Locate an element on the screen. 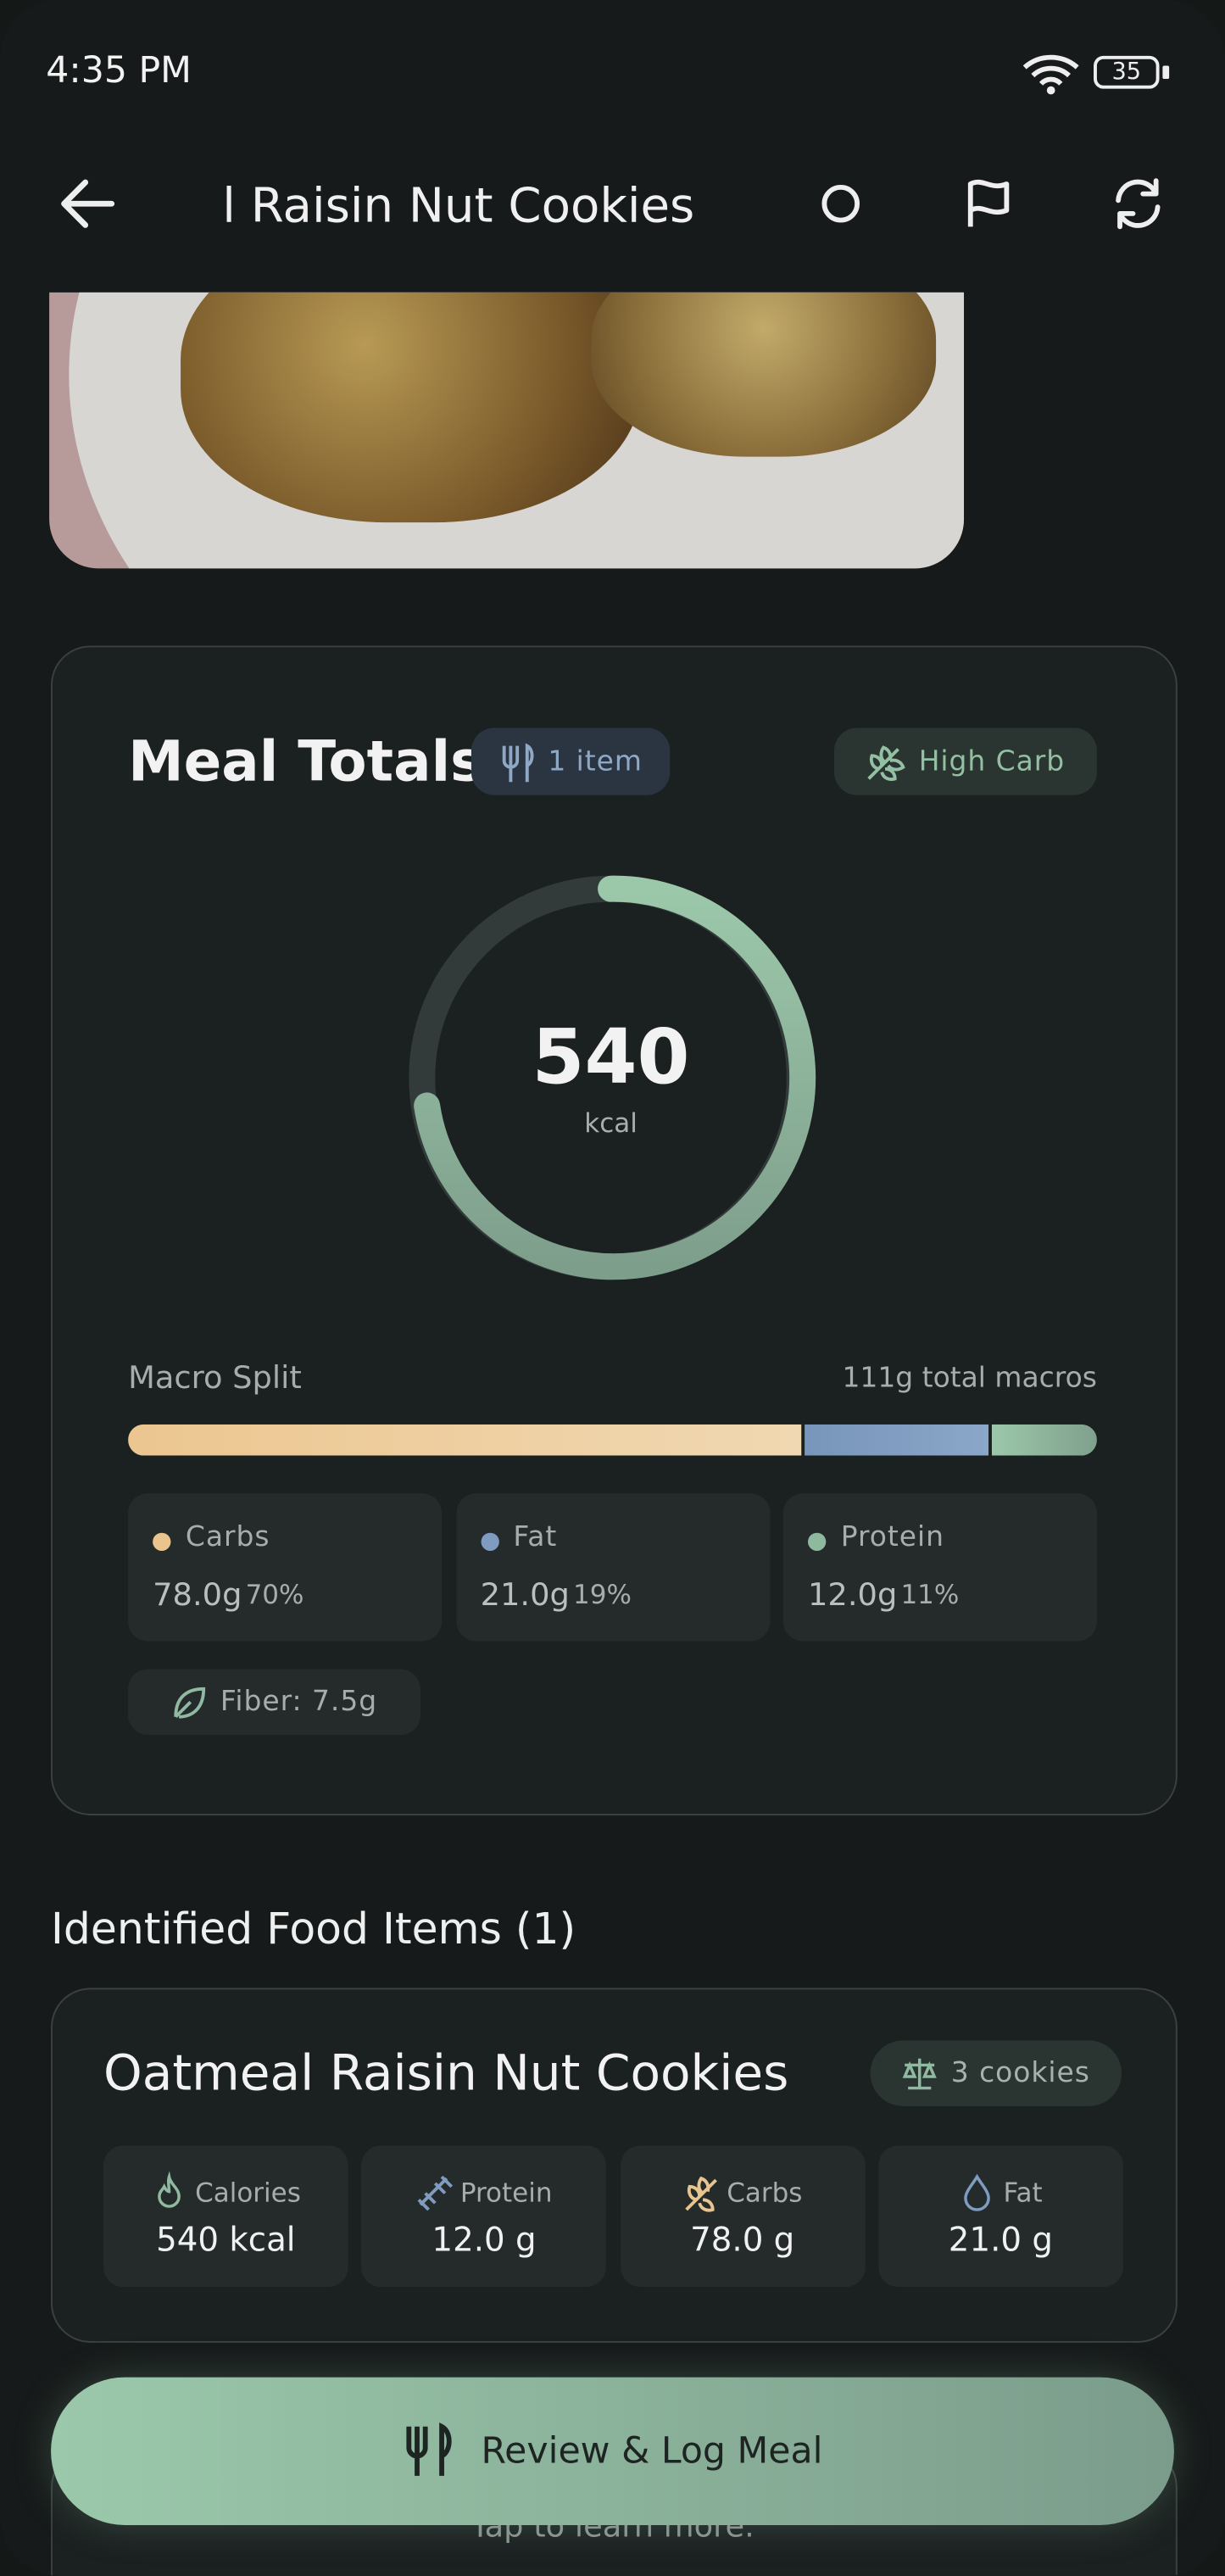 The width and height of the screenshot is (1225, 2576). stat-head: Fat is located at coordinates (1000, 2192).